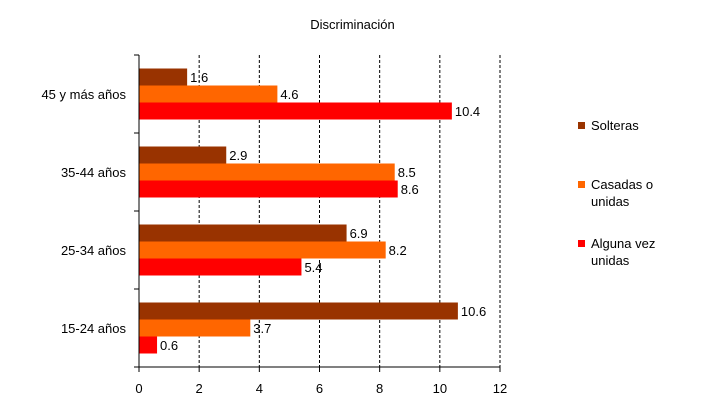 The width and height of the screenshot is (705, 419). Describe the element at coordinates (359, 233) in the screenshot. I see `data-label: 6.9` at that location.